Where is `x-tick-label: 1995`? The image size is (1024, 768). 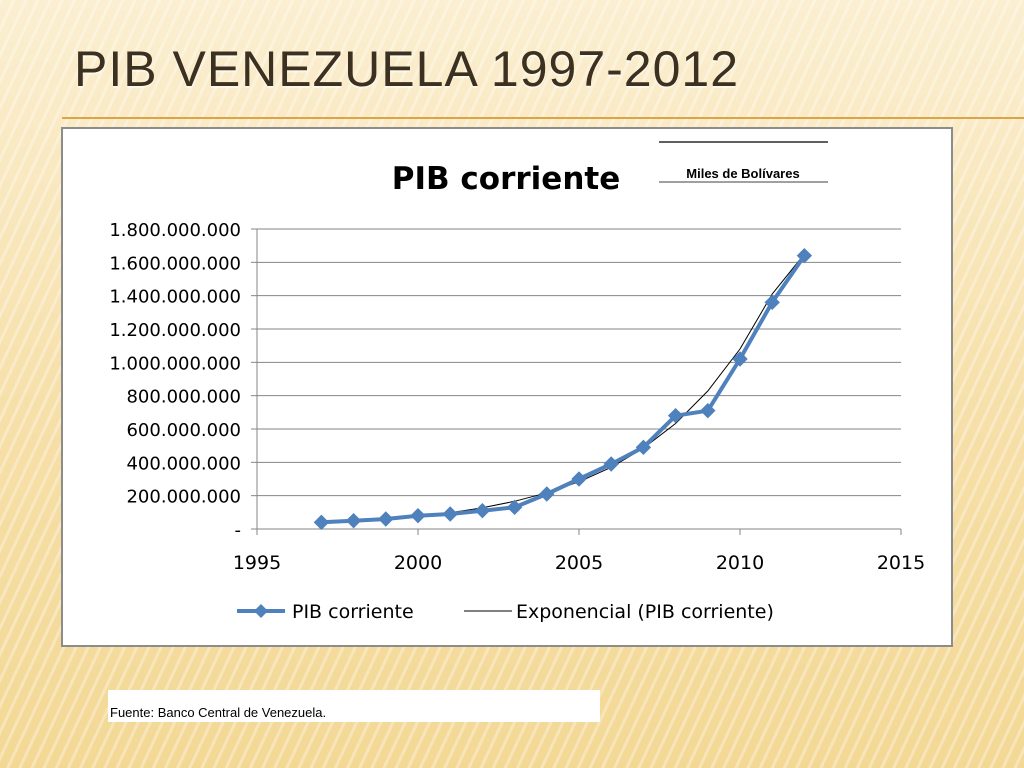
x-tick-label: 1995 is located at coordinates (257, 563).